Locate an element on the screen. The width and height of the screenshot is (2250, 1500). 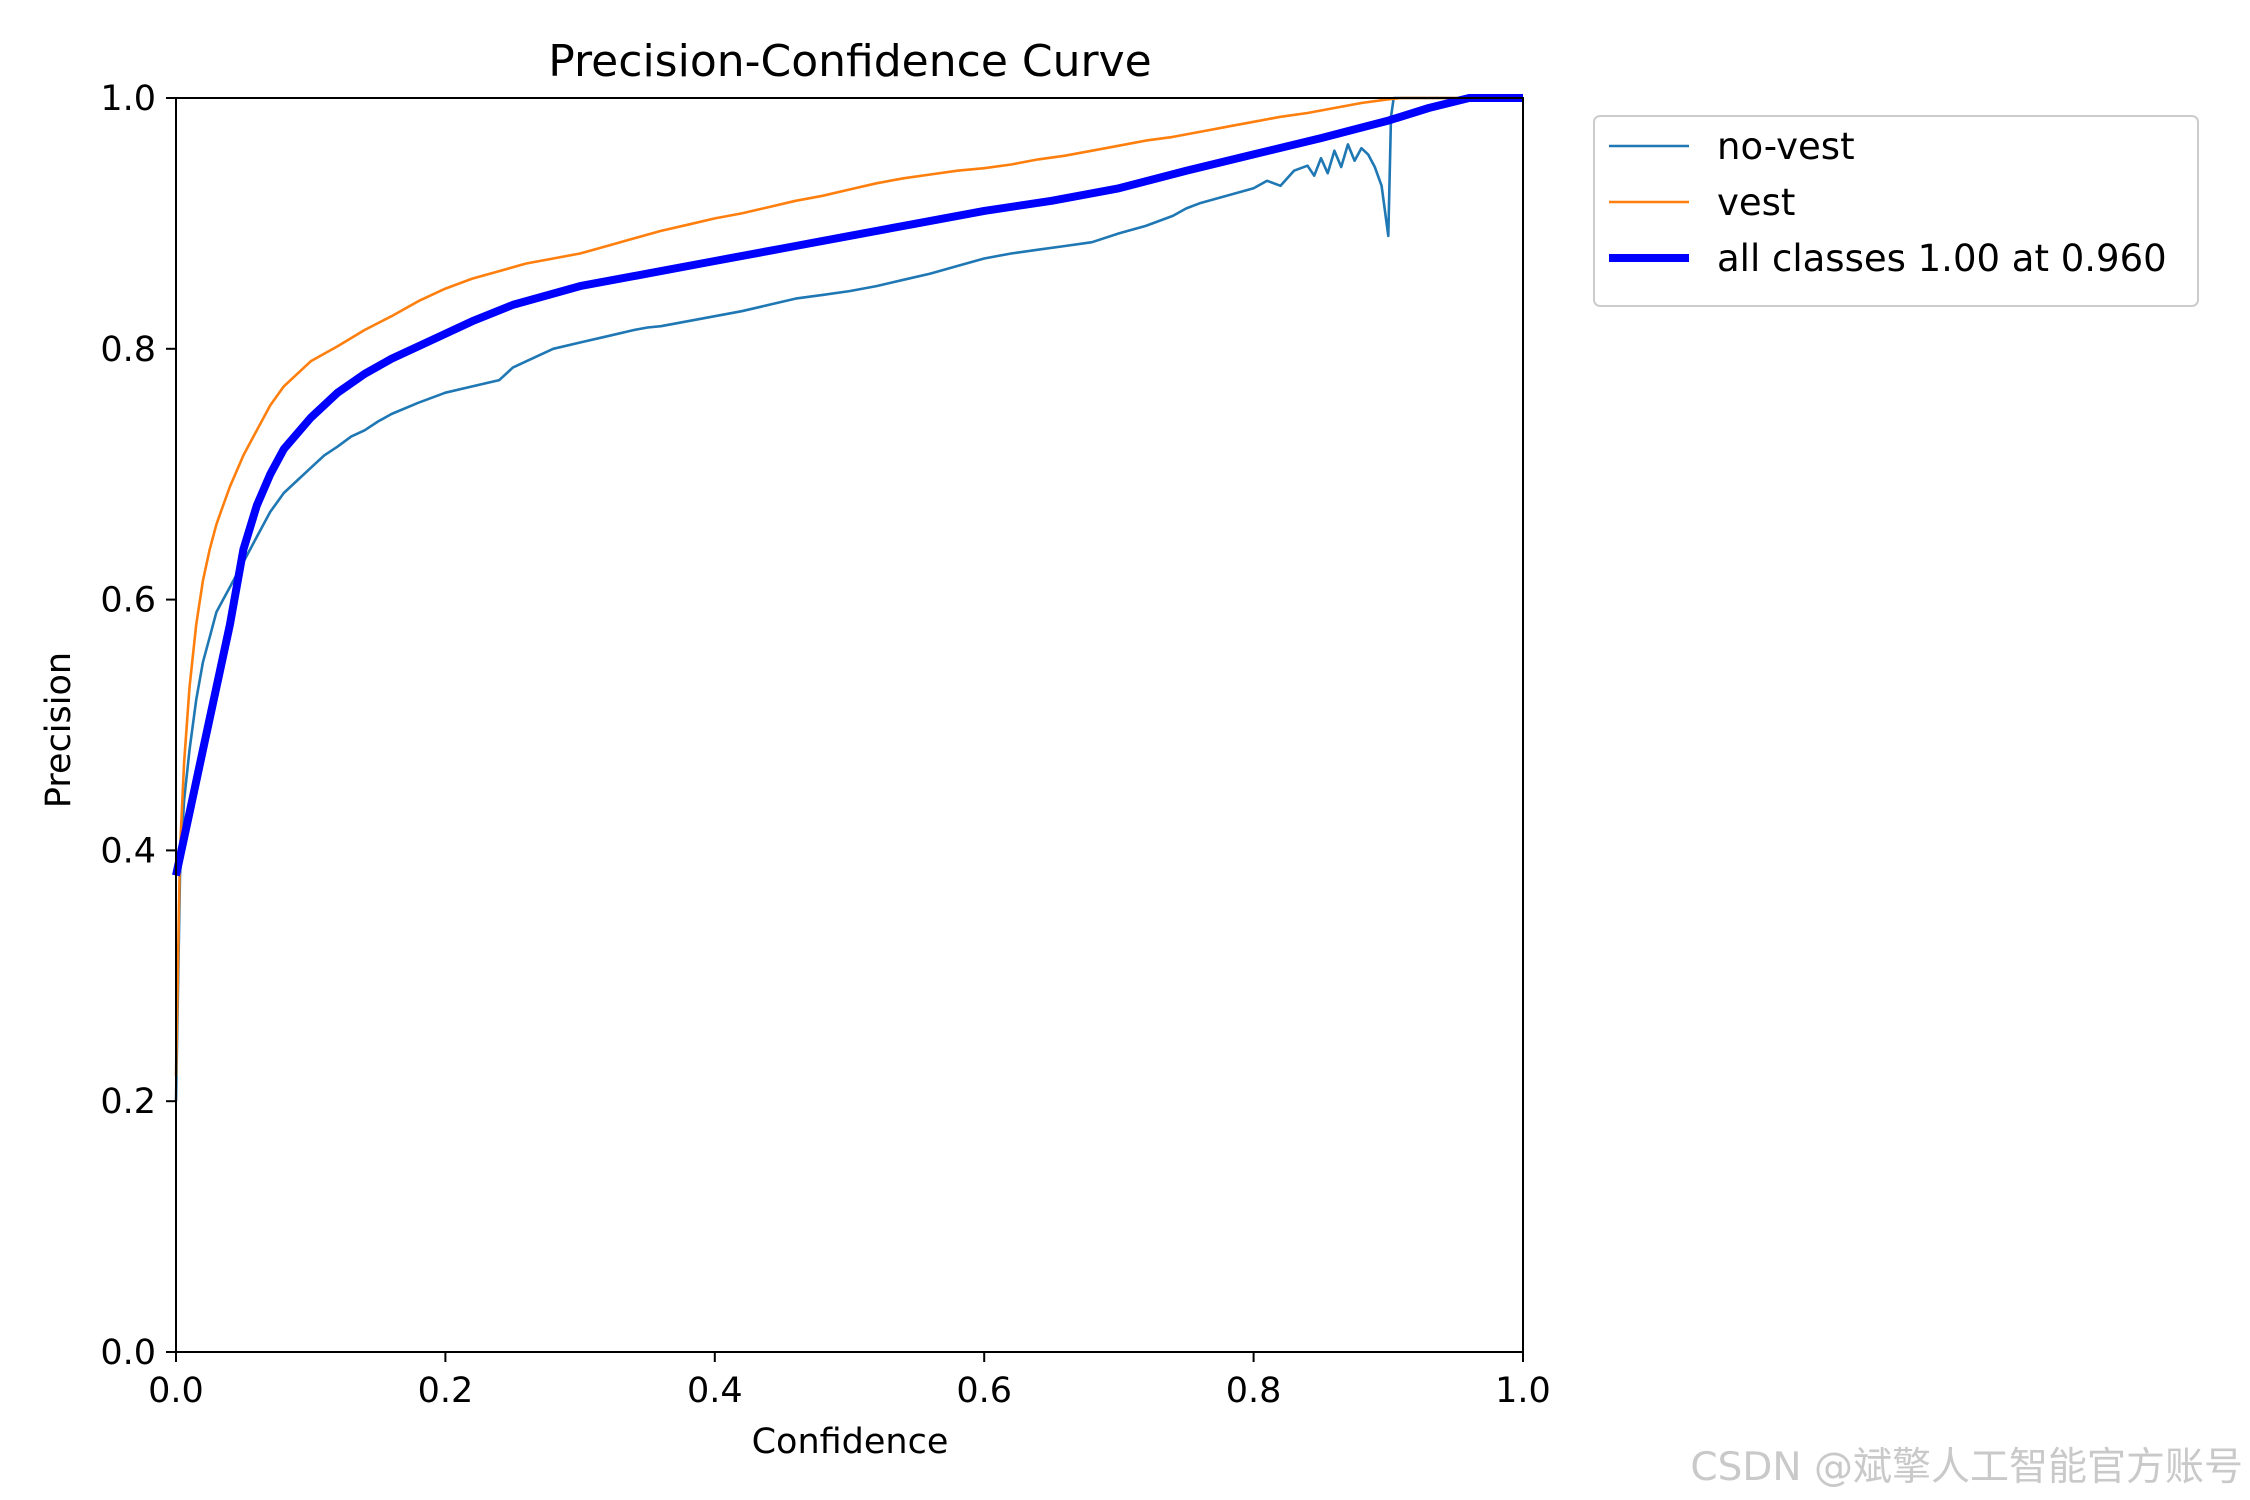
x-tick-label-0-8: 0.8 is located at coordinates (1254, 1391).